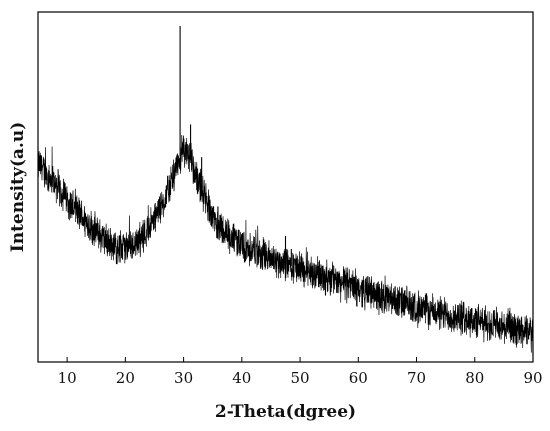 The height and width of the screenshot is (431, 550). What do you see at coordinates (285, 412) in the screenshot?
I see `x-axis-title: 2-Theta(dgree)` at bounding box center [285, 412].